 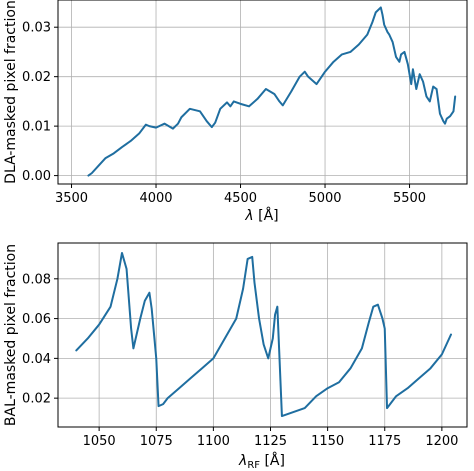 I want to click on dla-y-tick-label: 0.03, so click(x=36, y=28).